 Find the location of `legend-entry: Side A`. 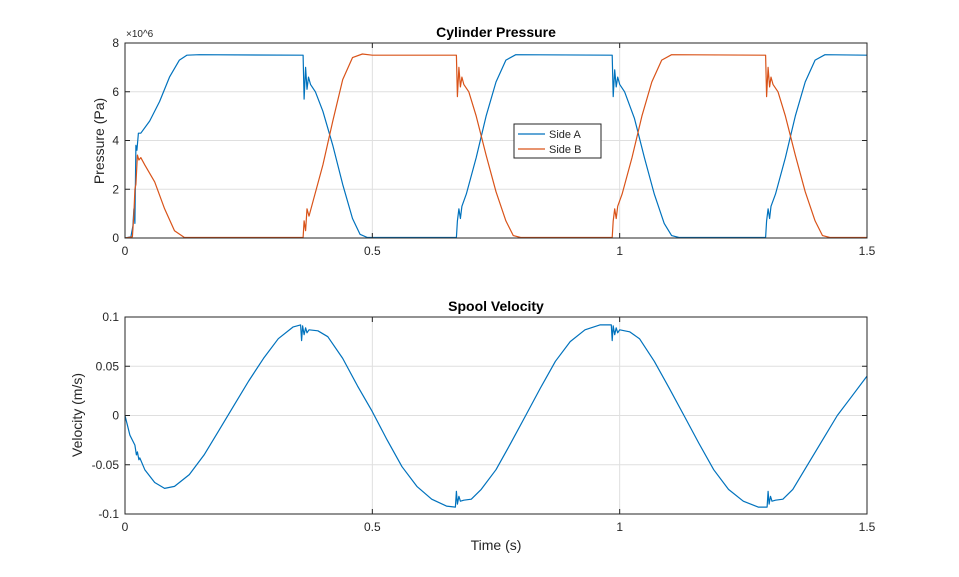

legend-entry: Side A is located at coordinates (565, 135).